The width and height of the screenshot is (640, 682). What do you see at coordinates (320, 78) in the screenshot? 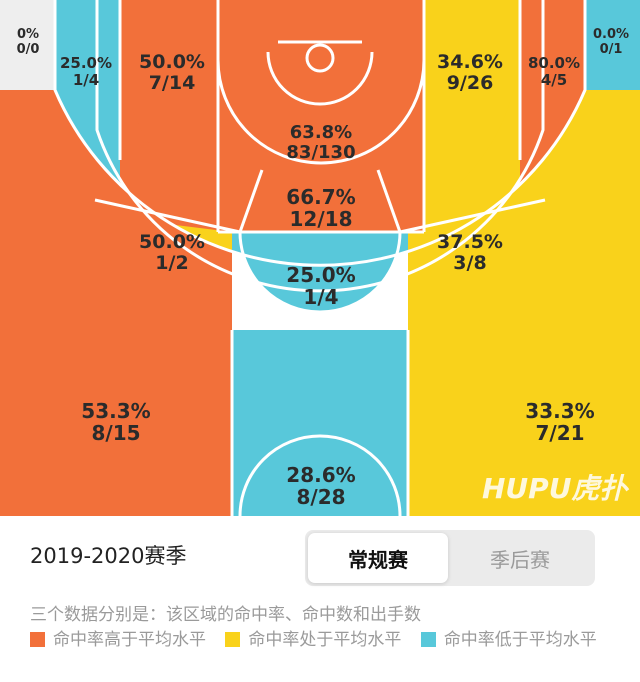
I see `restricted-small-arc` at bounding box center [320, 78].